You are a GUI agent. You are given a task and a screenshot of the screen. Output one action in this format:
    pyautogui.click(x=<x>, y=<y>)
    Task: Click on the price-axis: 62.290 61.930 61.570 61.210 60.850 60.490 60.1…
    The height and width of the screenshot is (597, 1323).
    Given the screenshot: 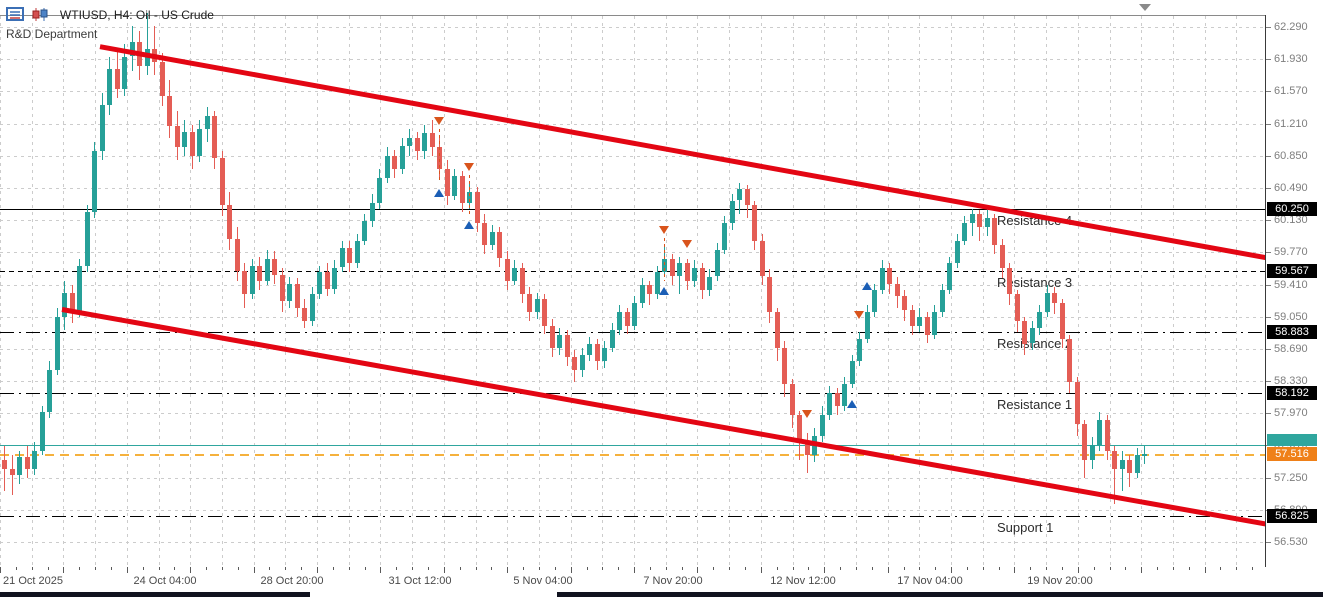 What is the action you would take?
    pyautogui.click(x=1294, y=283)
    